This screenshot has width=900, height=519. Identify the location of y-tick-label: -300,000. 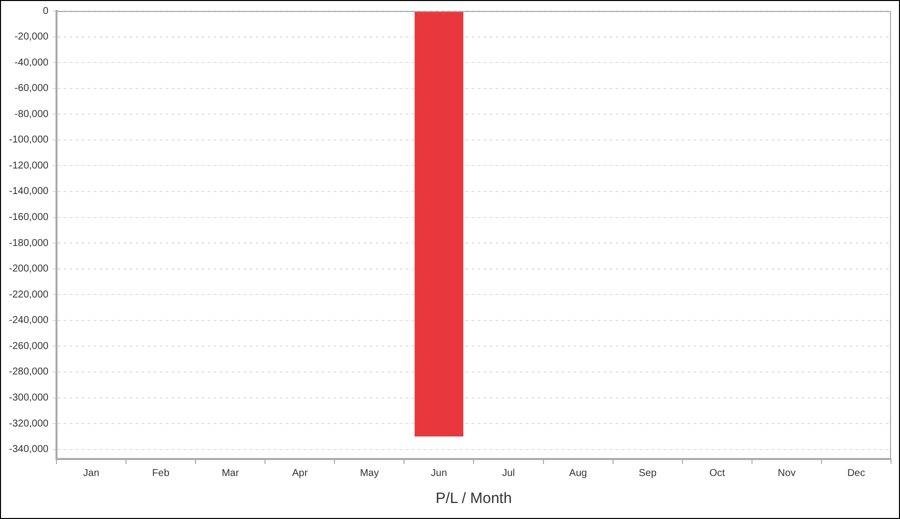
(28, 398).